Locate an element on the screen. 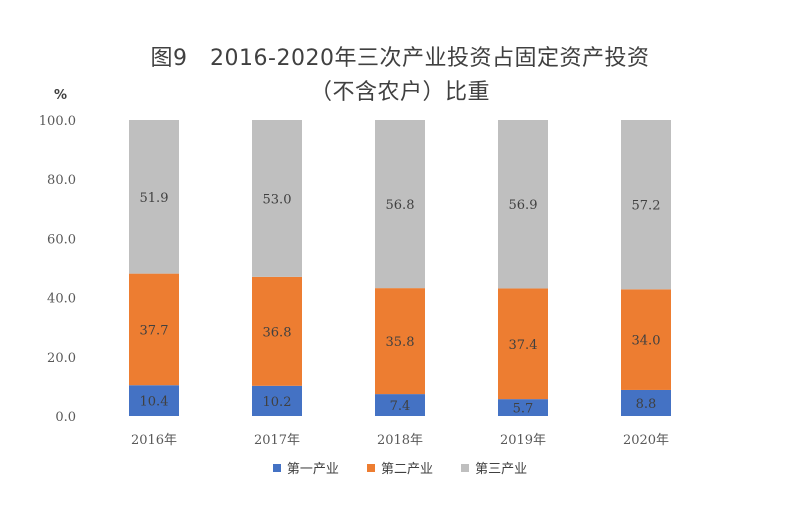 This screenshot has height=519, width=800. data-label: 57.2 is located at coordinates (646, 206).